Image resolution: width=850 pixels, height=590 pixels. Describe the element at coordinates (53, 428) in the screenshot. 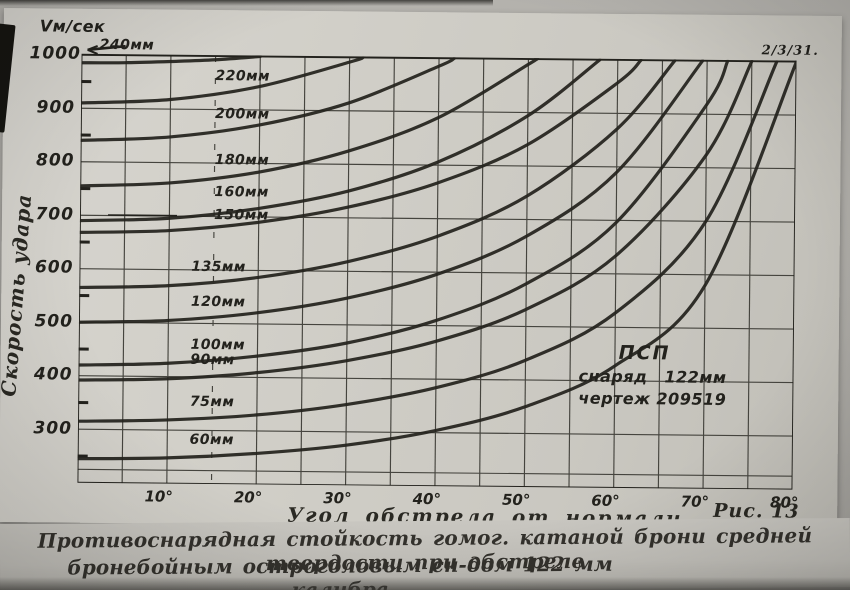

I see `y-tick-300: 300` at that location.